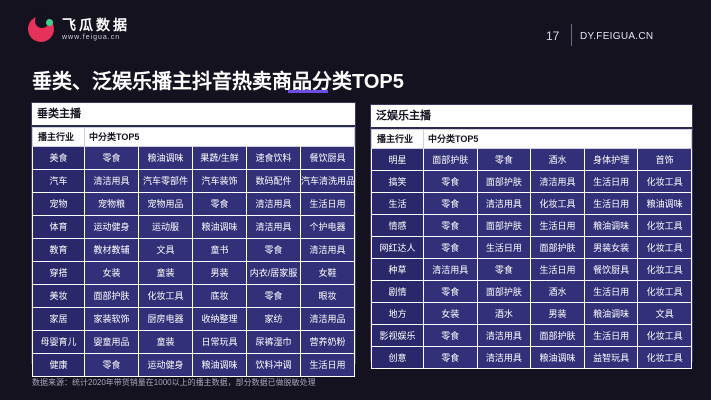 The height and width of the screenshot is (400, 711). What do you see at coordinates (58, 204) in the screenshot?
I see `industry-cell: 宠物` at bounding box center [58, 204].